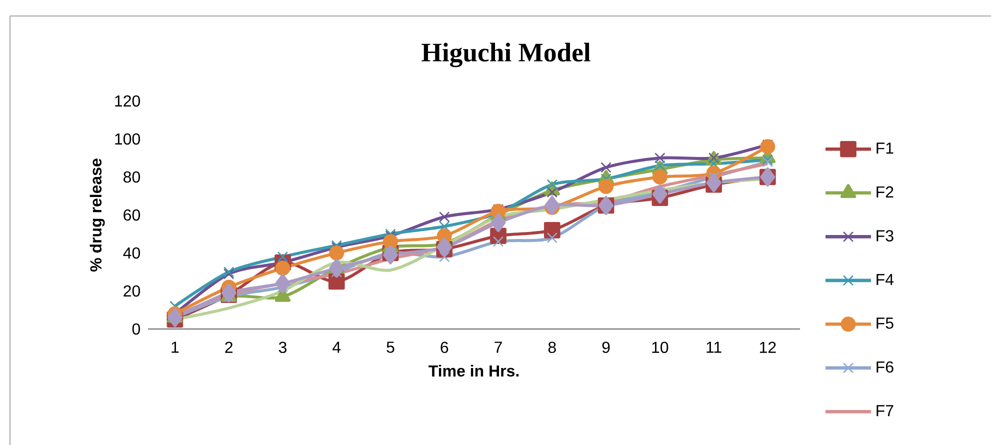  I want to click on y-tick-label: 40, so click(131, 253).